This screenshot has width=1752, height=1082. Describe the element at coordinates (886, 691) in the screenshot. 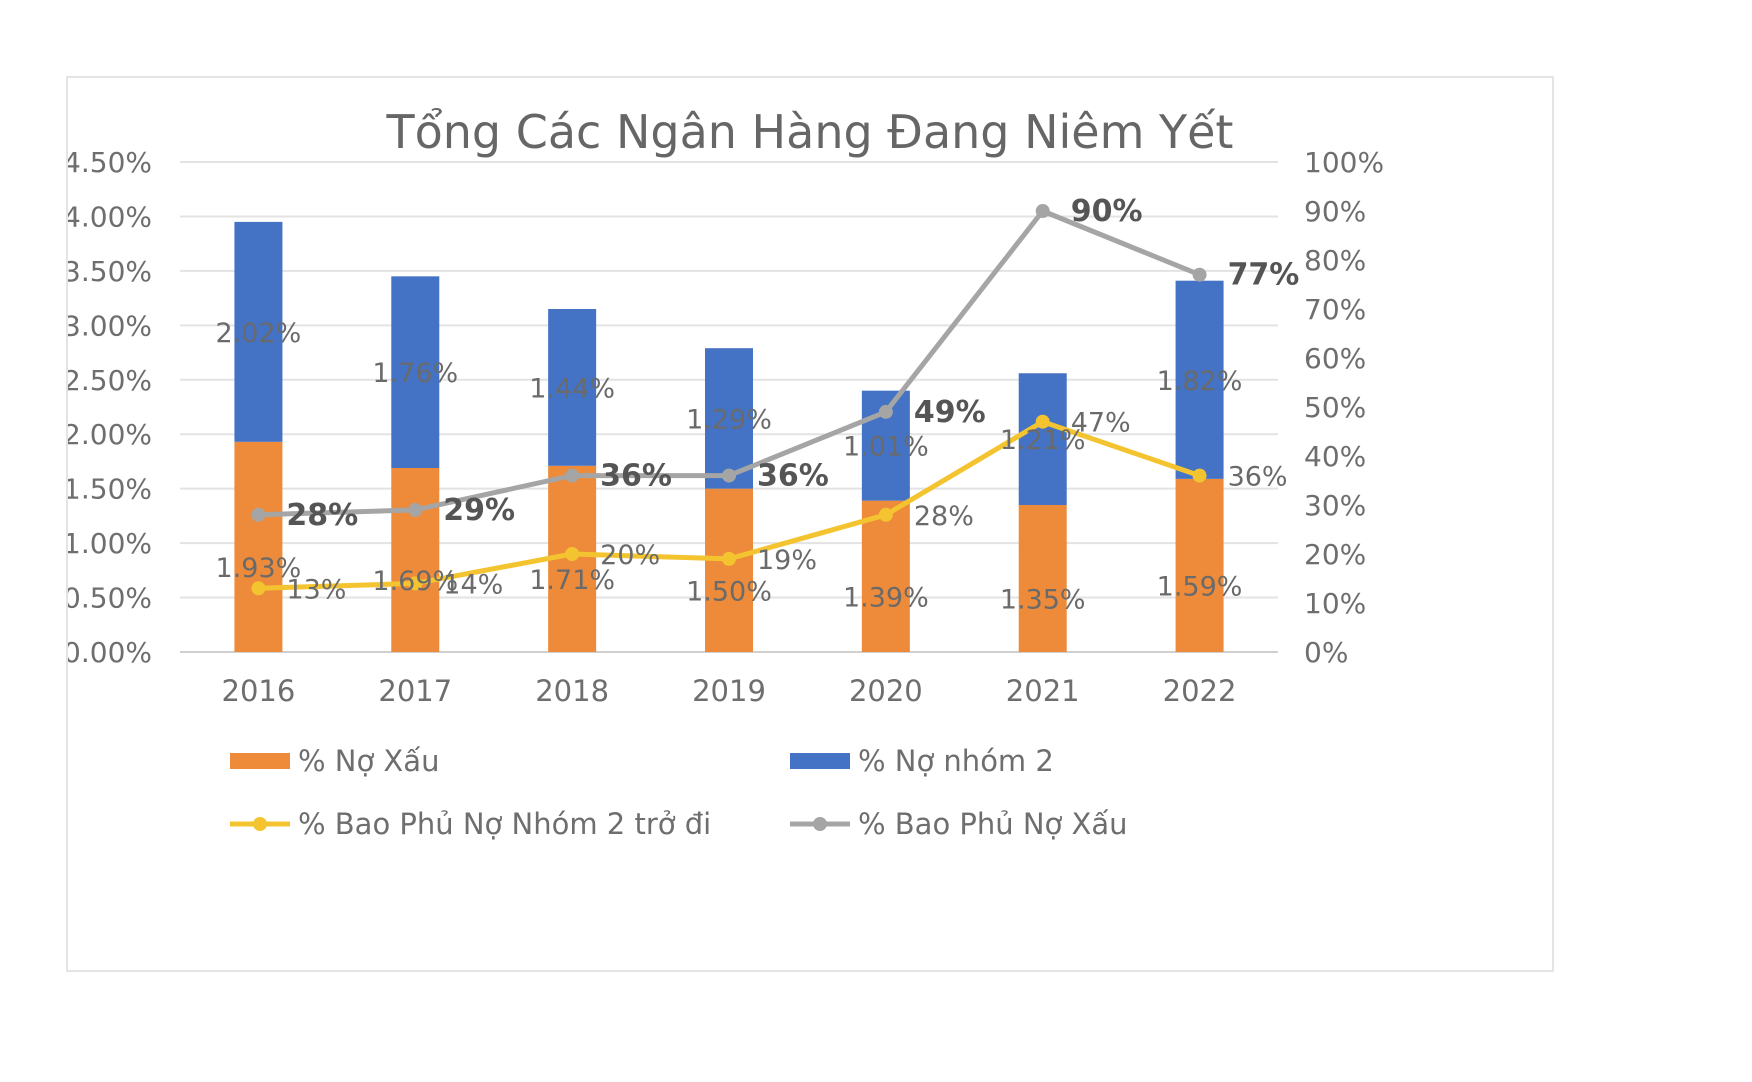

I see `category-label: 2020` at that location.